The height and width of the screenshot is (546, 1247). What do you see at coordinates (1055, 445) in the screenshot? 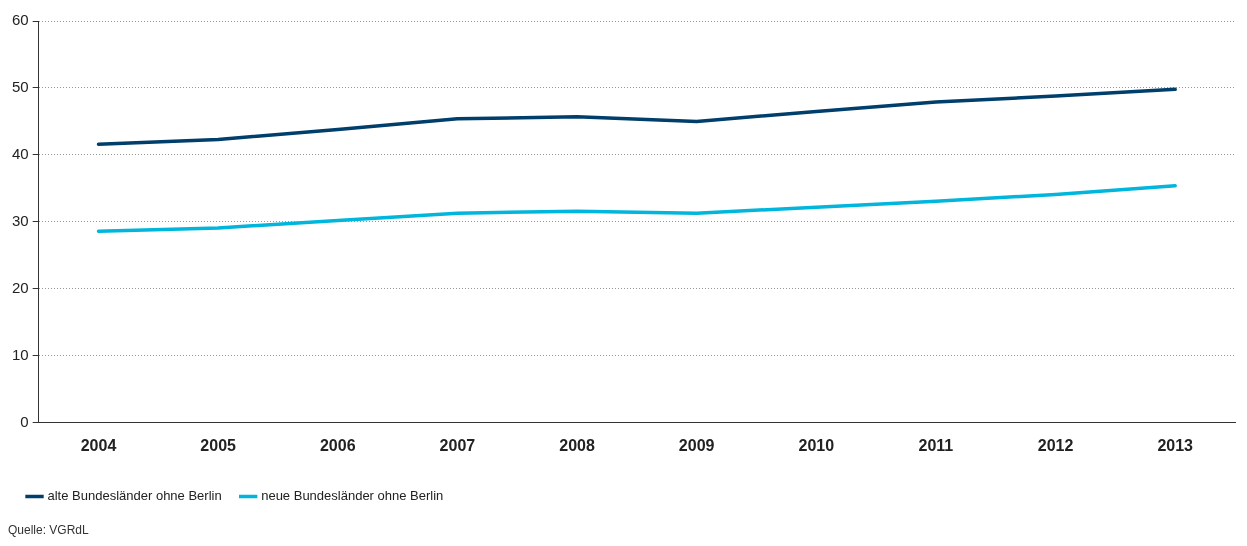
I see `x-tick-label: 2012` at bounding box center [1055, 445].